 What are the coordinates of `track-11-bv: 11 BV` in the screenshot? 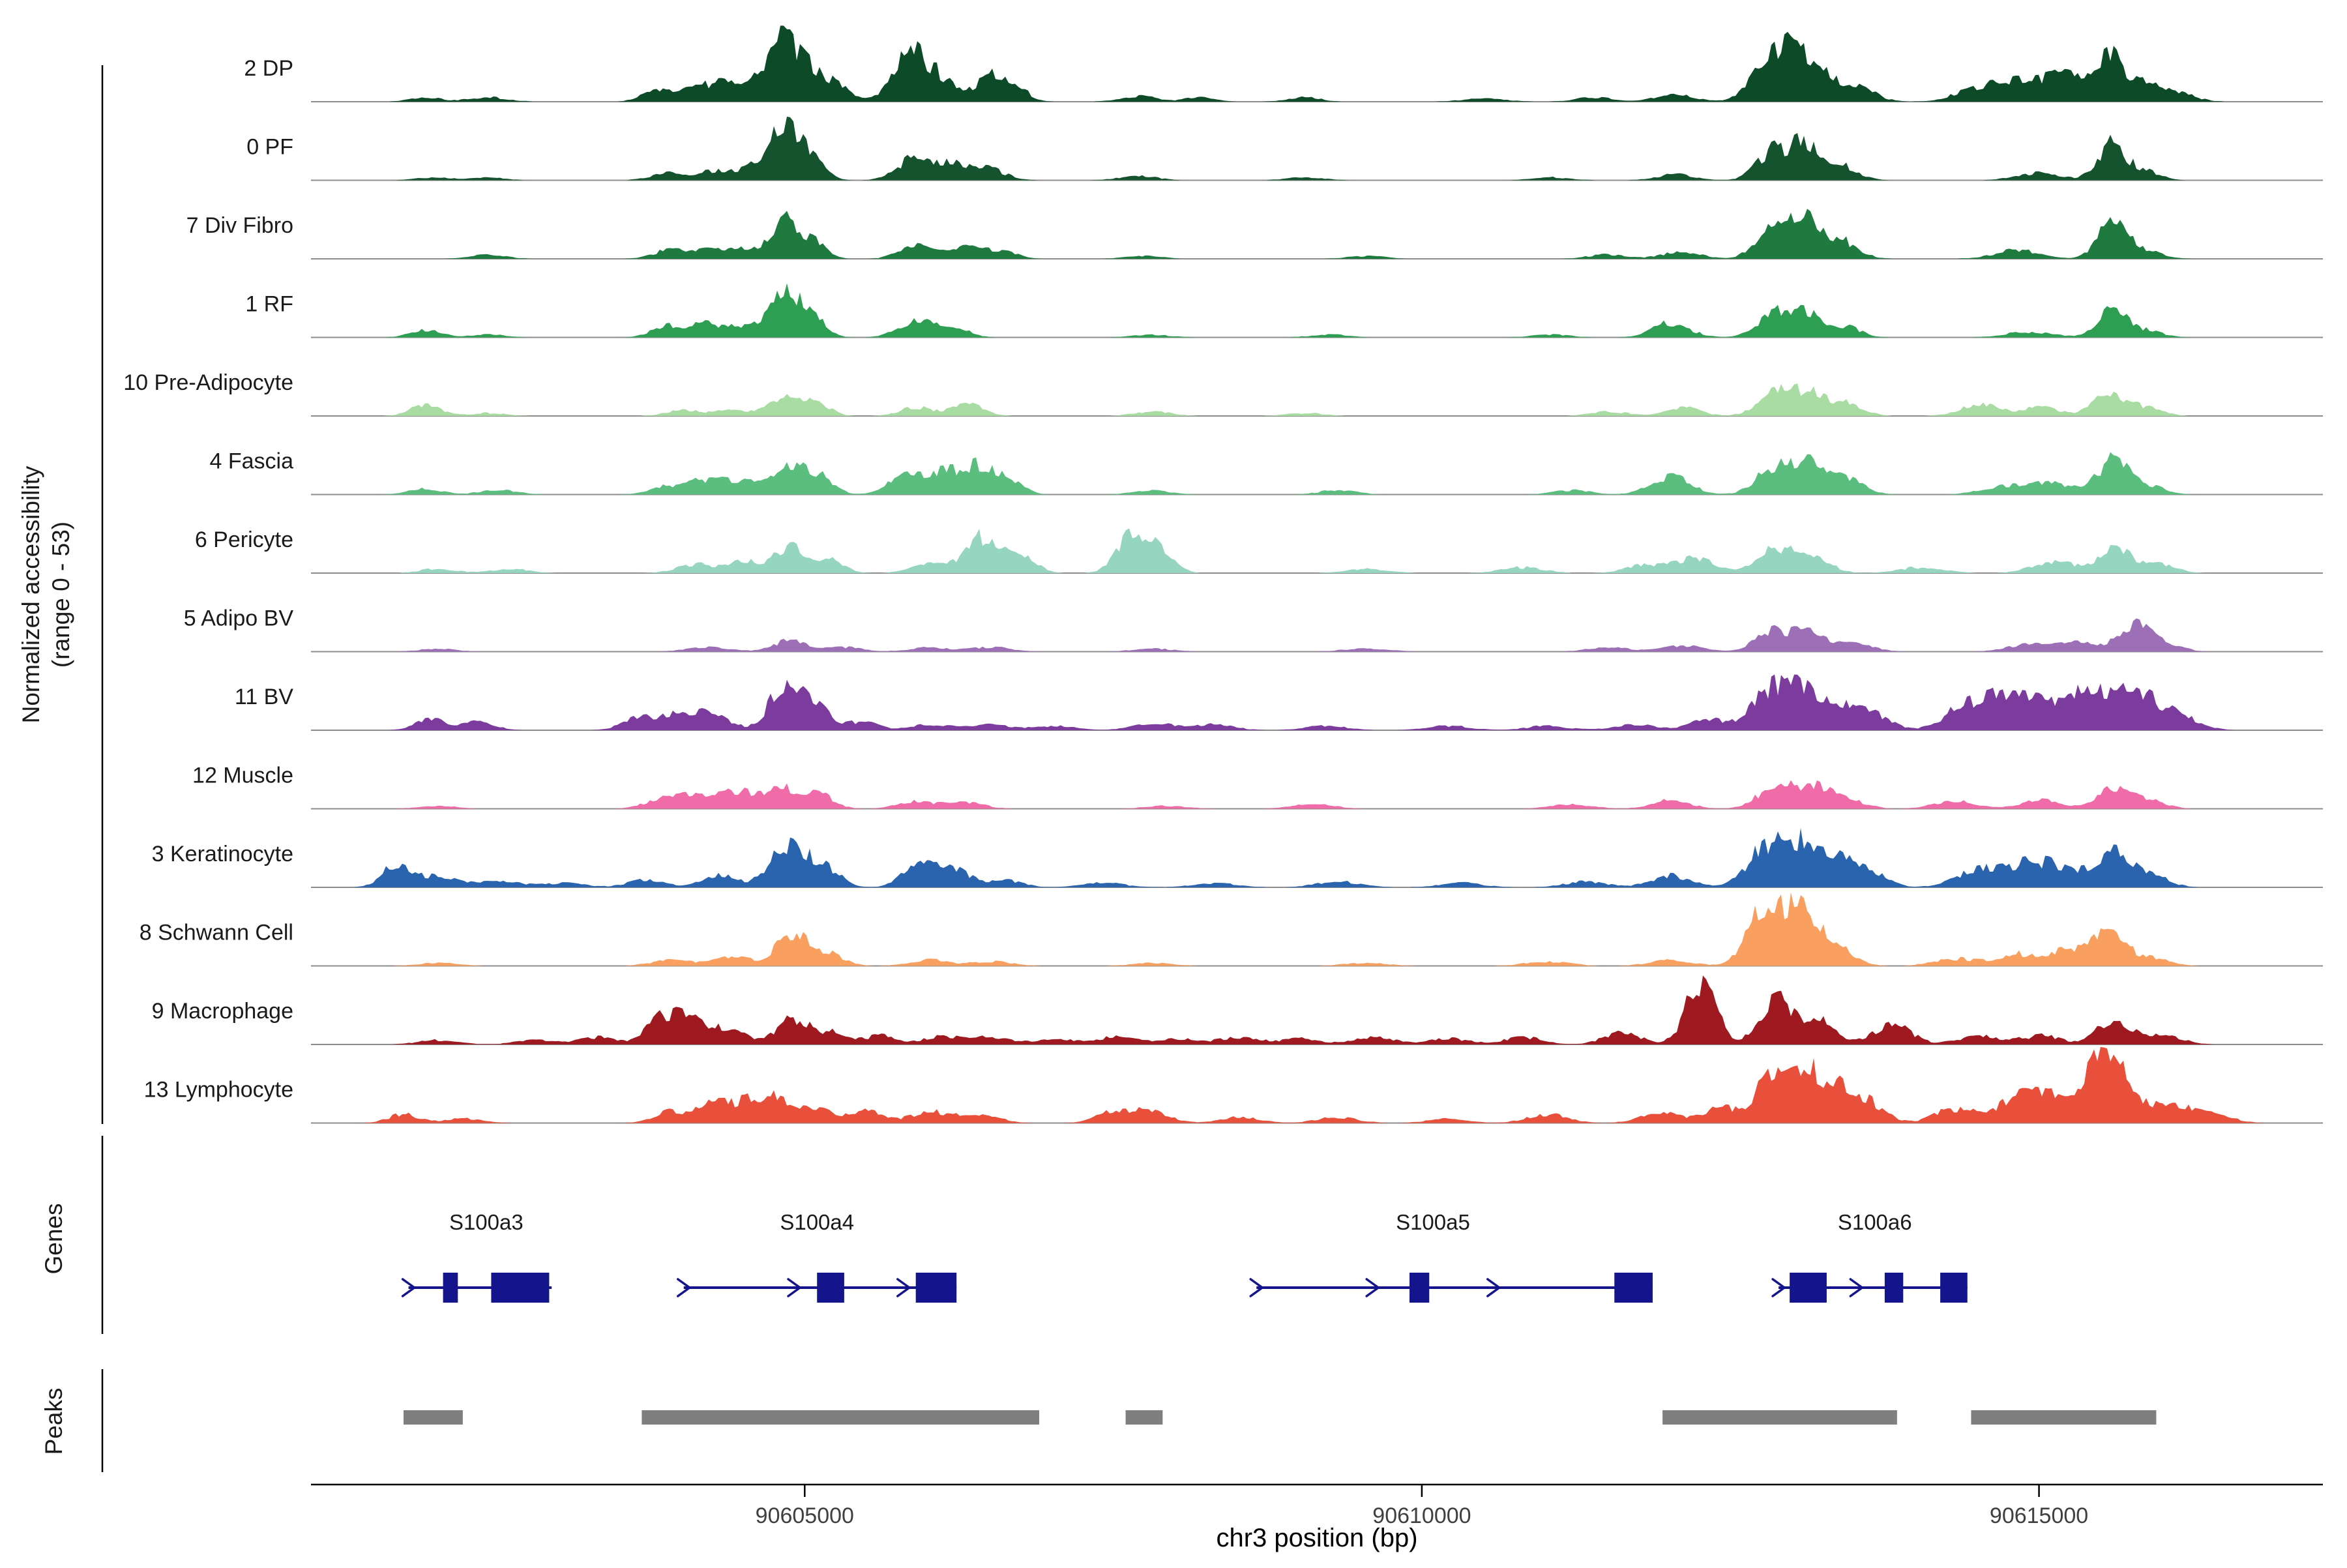 It's located at (1279, 702).